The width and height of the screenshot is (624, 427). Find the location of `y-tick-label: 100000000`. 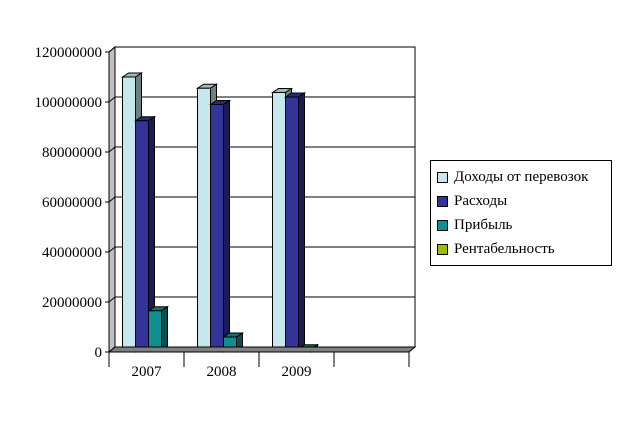

y-tick-label: 100000000 is located at coordinates (69, 103).